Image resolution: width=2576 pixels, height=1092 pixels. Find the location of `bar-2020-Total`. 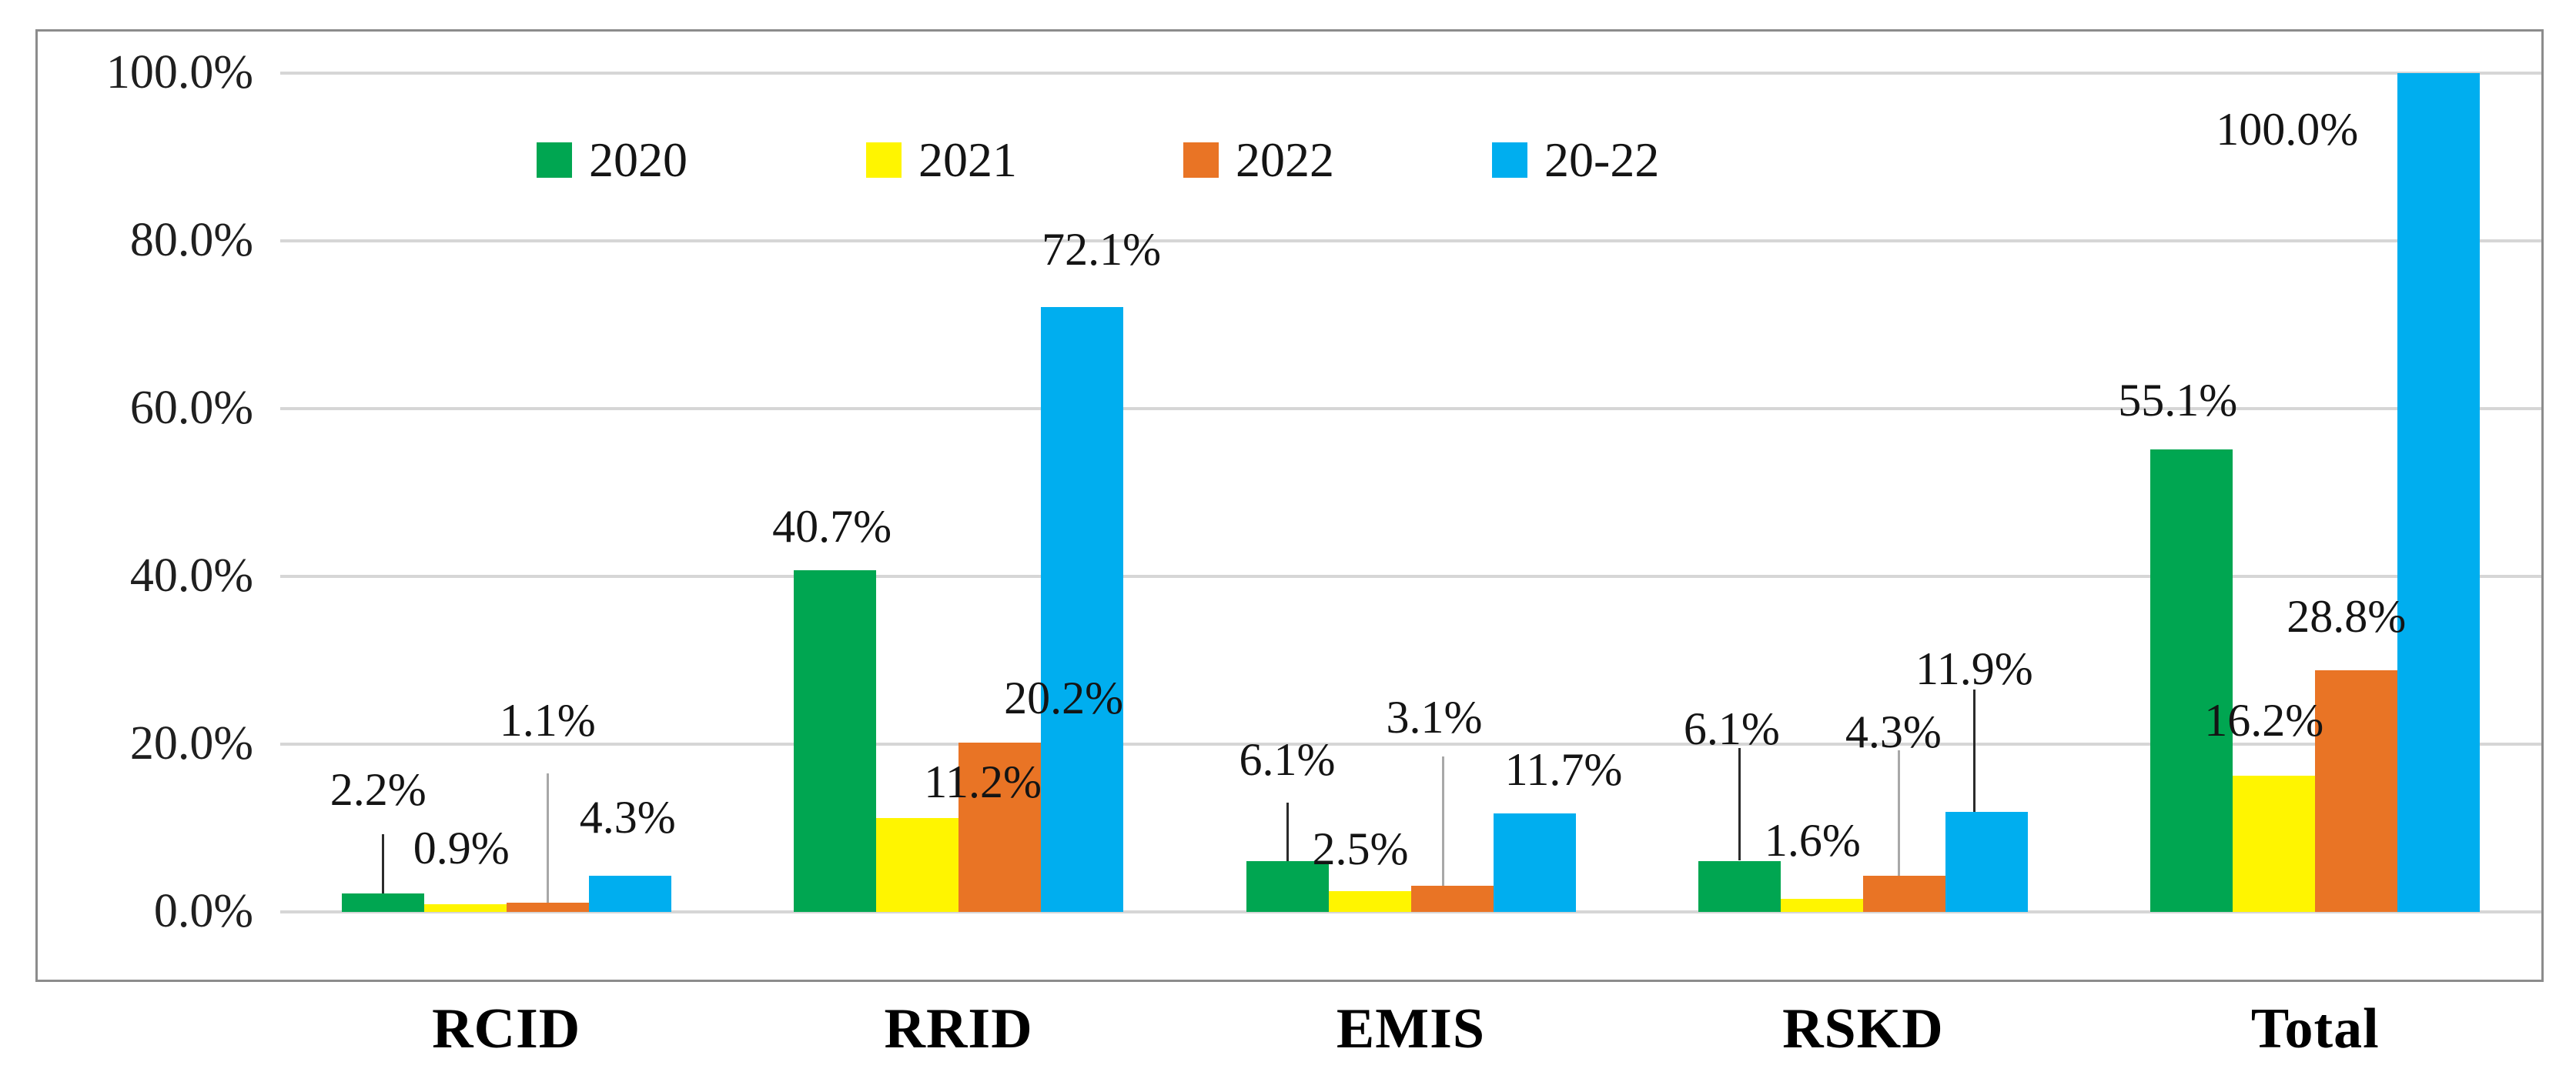

bar-2020-Total is located at coordinates (2192, 681).